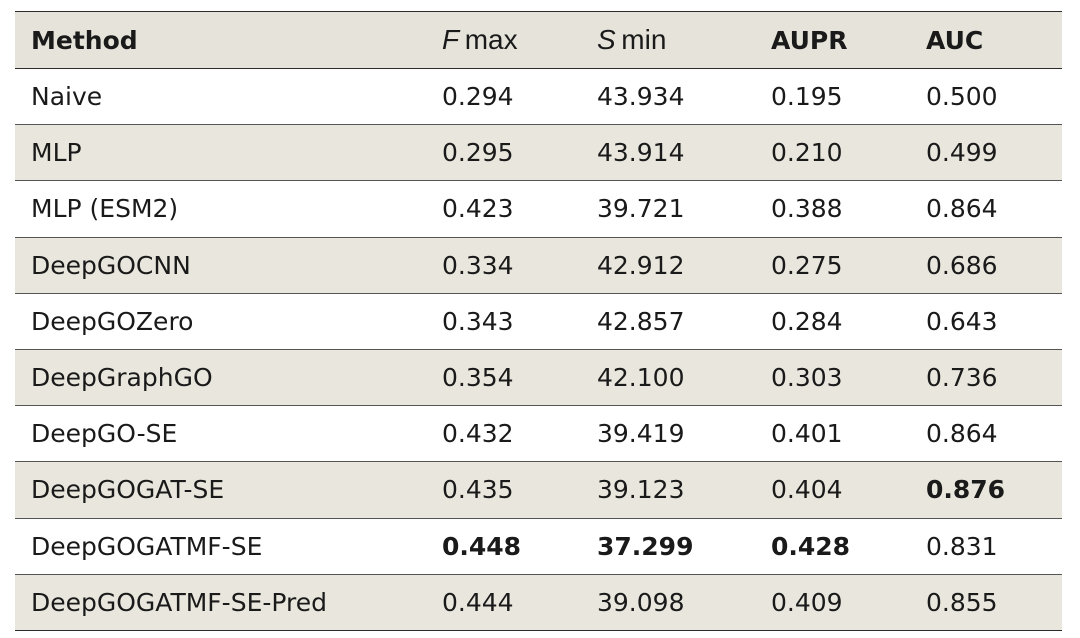 This screenshot has width=1080, height=638. What do you see at coordinates (538, 378) in the screenshot?
I see `table-row: DeepGraphGO 0.354 42.100 0.303 0.736` at bounding box center [538, 378].